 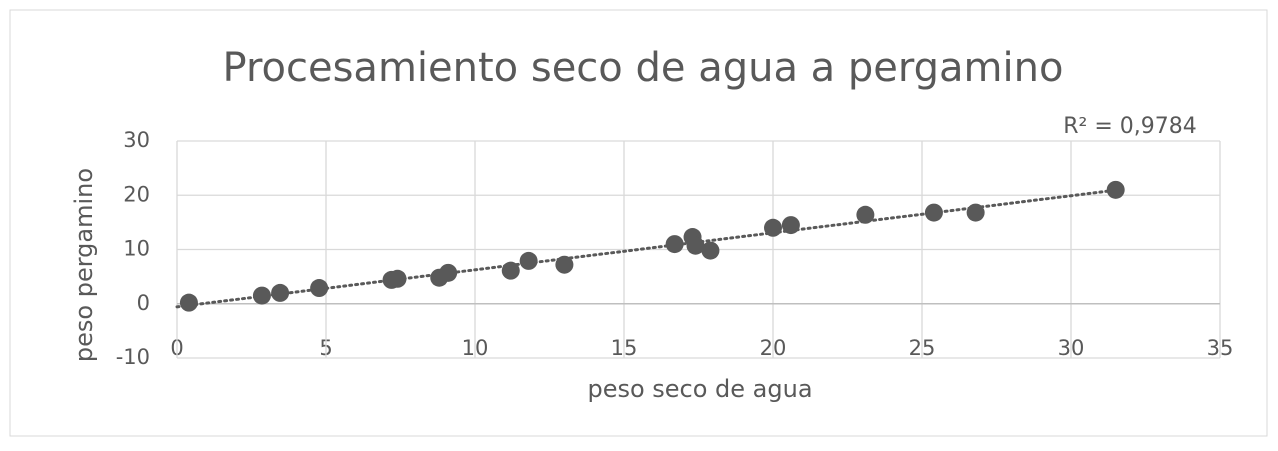 What do you see at coordinates (136, 249) in the screenshot?
I see `y-tick-label: 10` at bounding box center [136, 249].